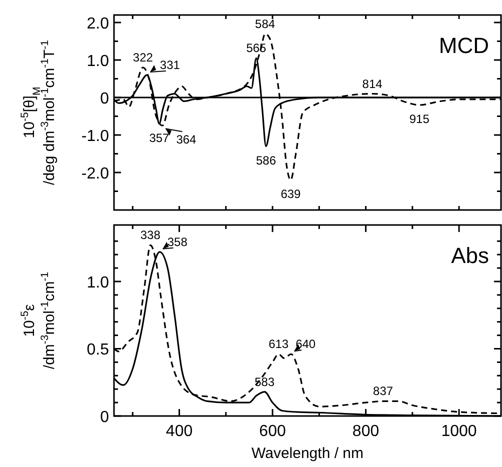 The height and width of the screenshot is (467, 502). Describe the element at coordinates (372, 83) in the screenshot. I see `annotation: 814` at that location.